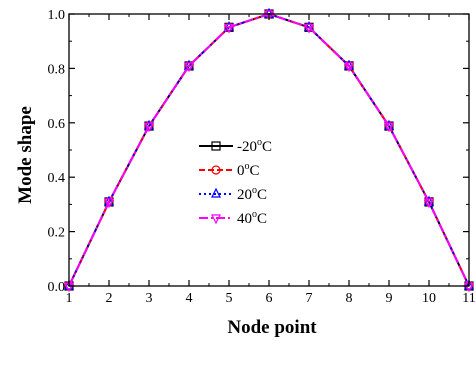 The image size is (476, 369). I want to click on x-tick-label: 9, so click(389, 298).